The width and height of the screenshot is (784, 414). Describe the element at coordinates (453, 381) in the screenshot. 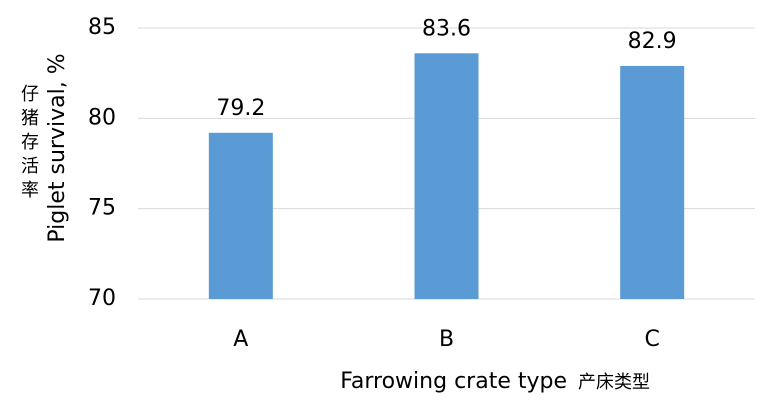

I see `x-axis-label: Farrowing crate type` at that location.